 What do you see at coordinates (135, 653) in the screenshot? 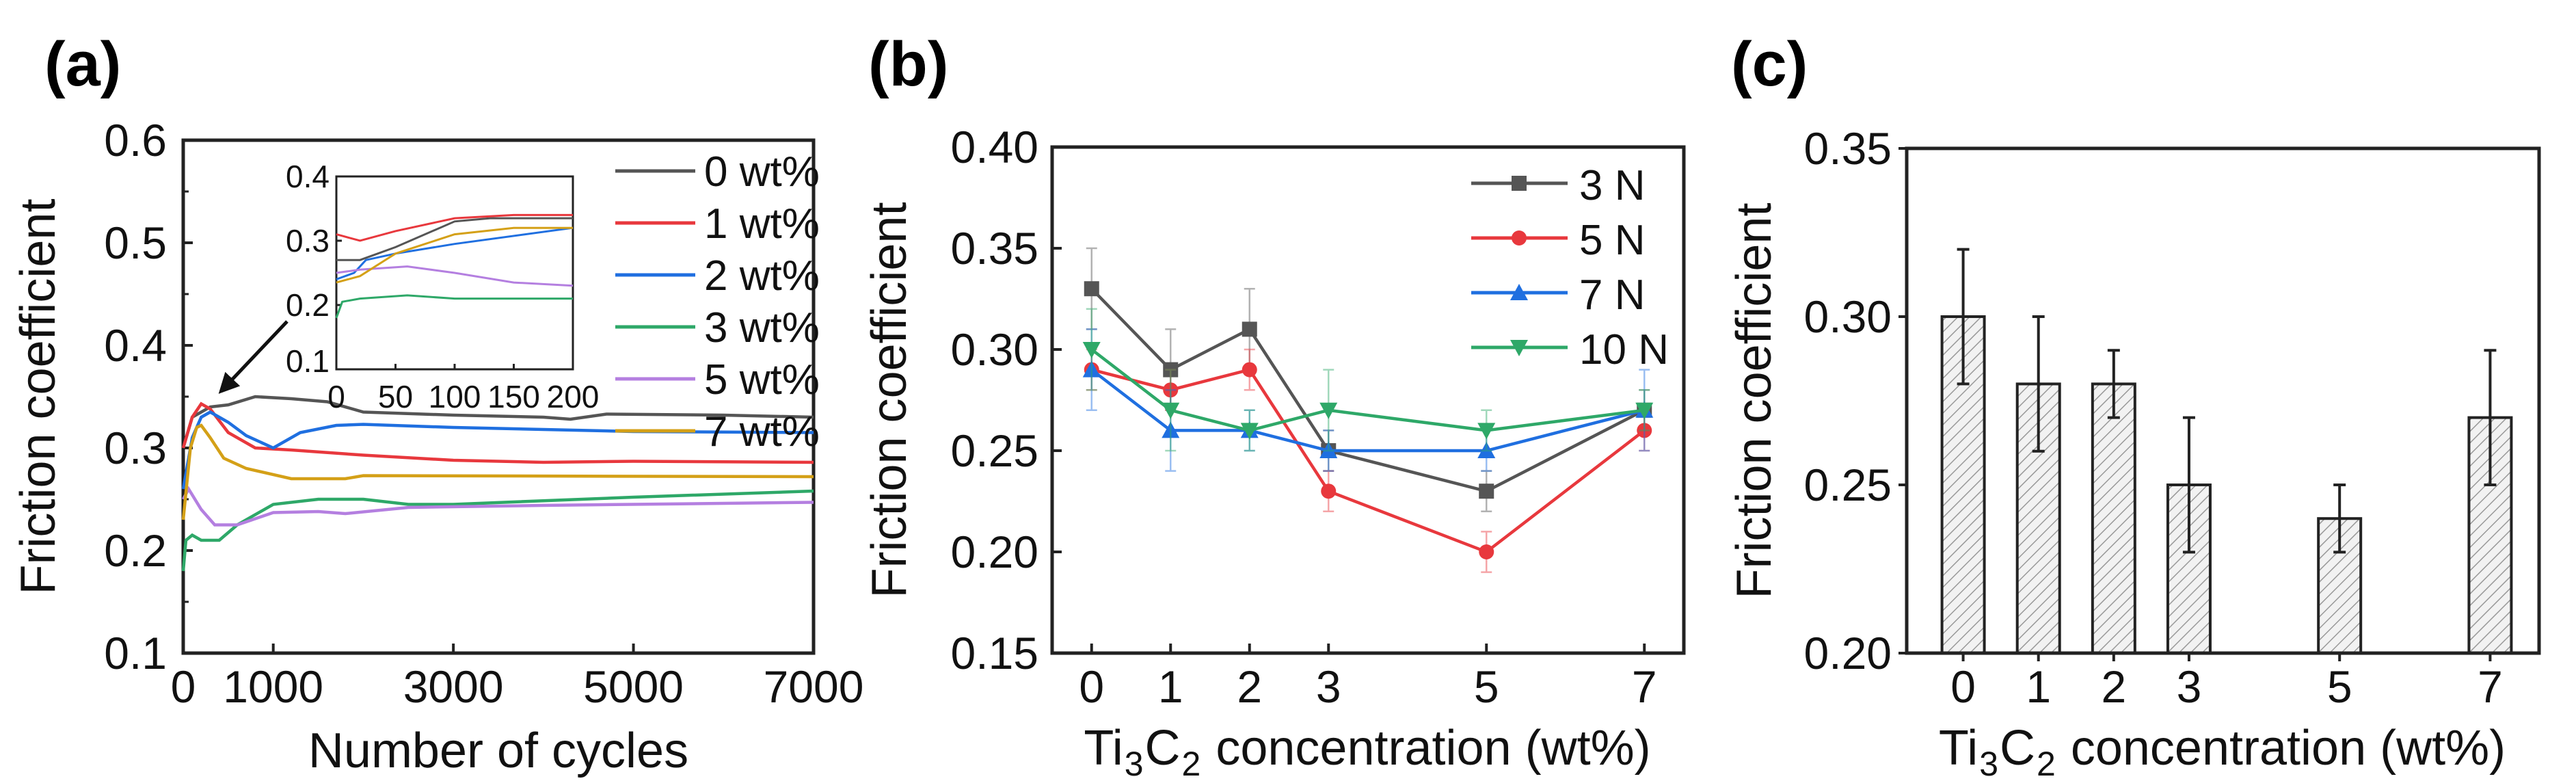
I see `y-tick-label-a: 0.1` at bounding box center [135, 653].